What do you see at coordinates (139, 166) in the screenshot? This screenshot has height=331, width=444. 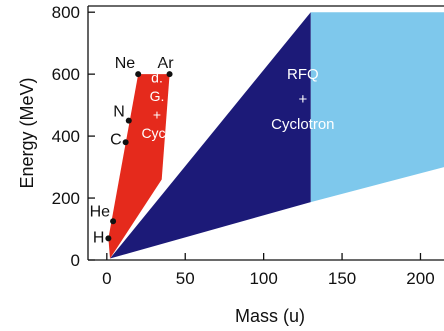 I see `region-v-d-g-cycl` at bounding box center [139, 166].